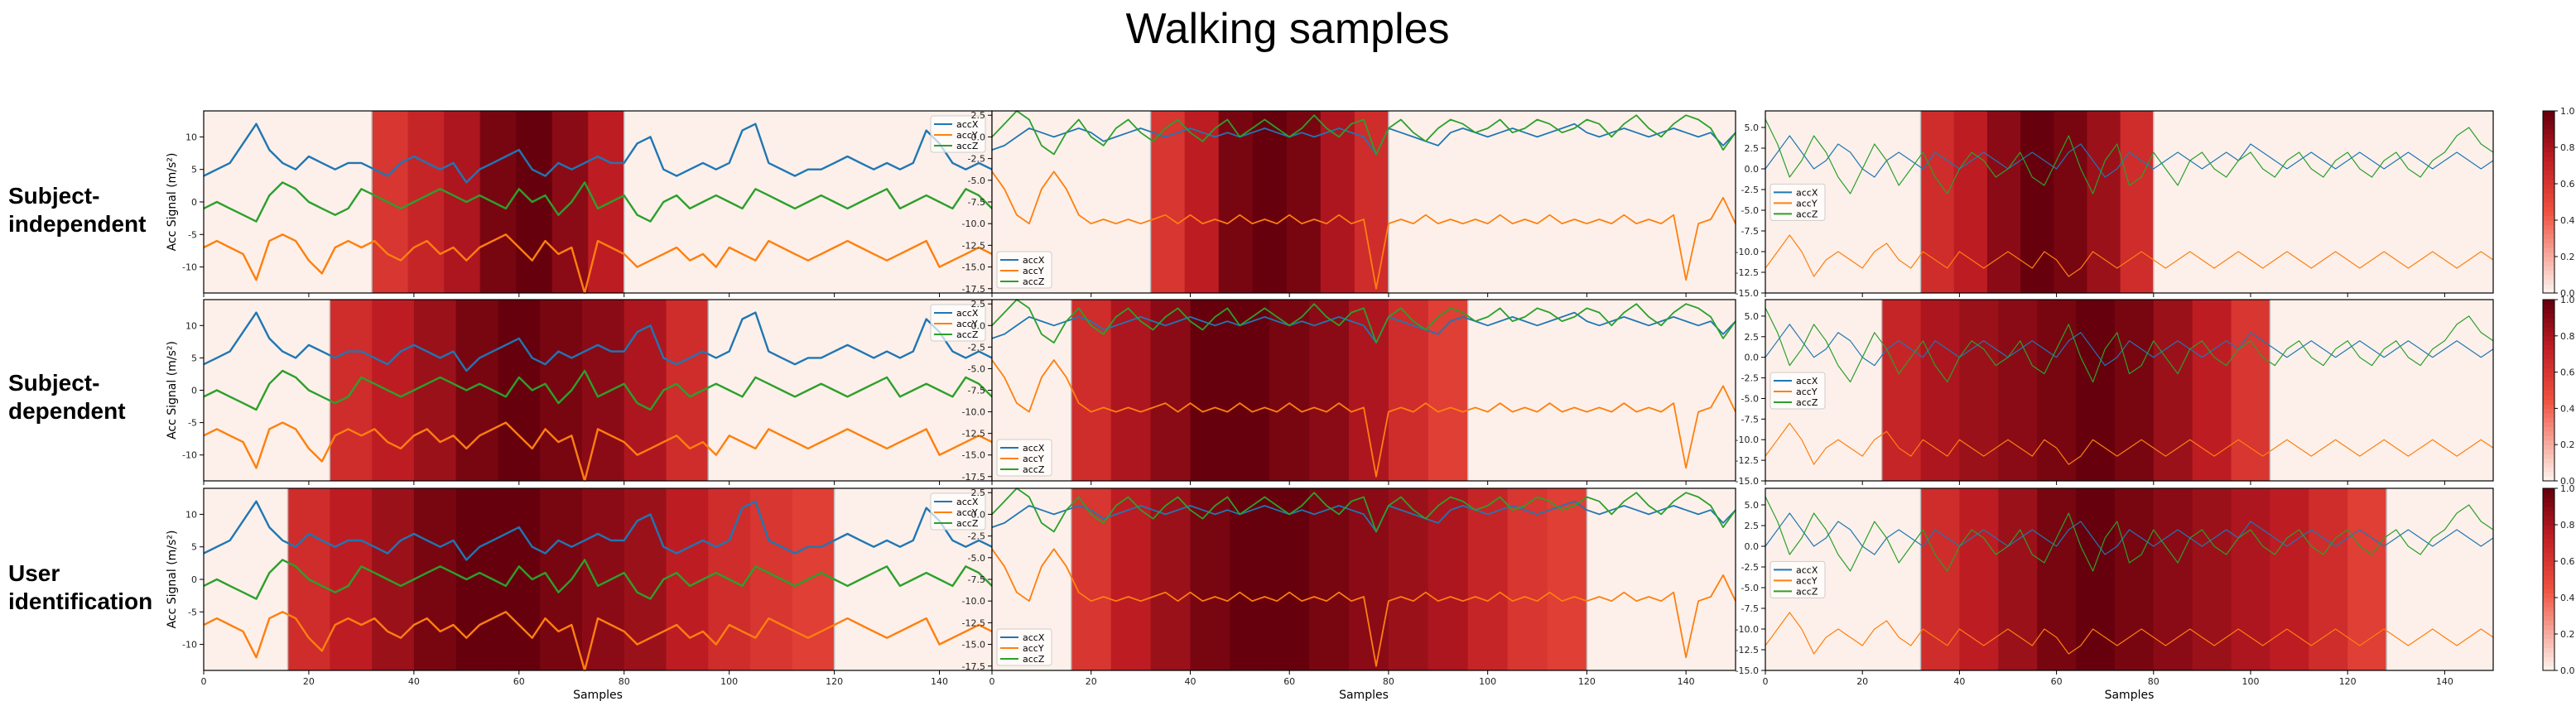  Describe the element at coordinates (2567, 444) in the screenshot. I see `colorbar-tick-label: 0.2` at that location.